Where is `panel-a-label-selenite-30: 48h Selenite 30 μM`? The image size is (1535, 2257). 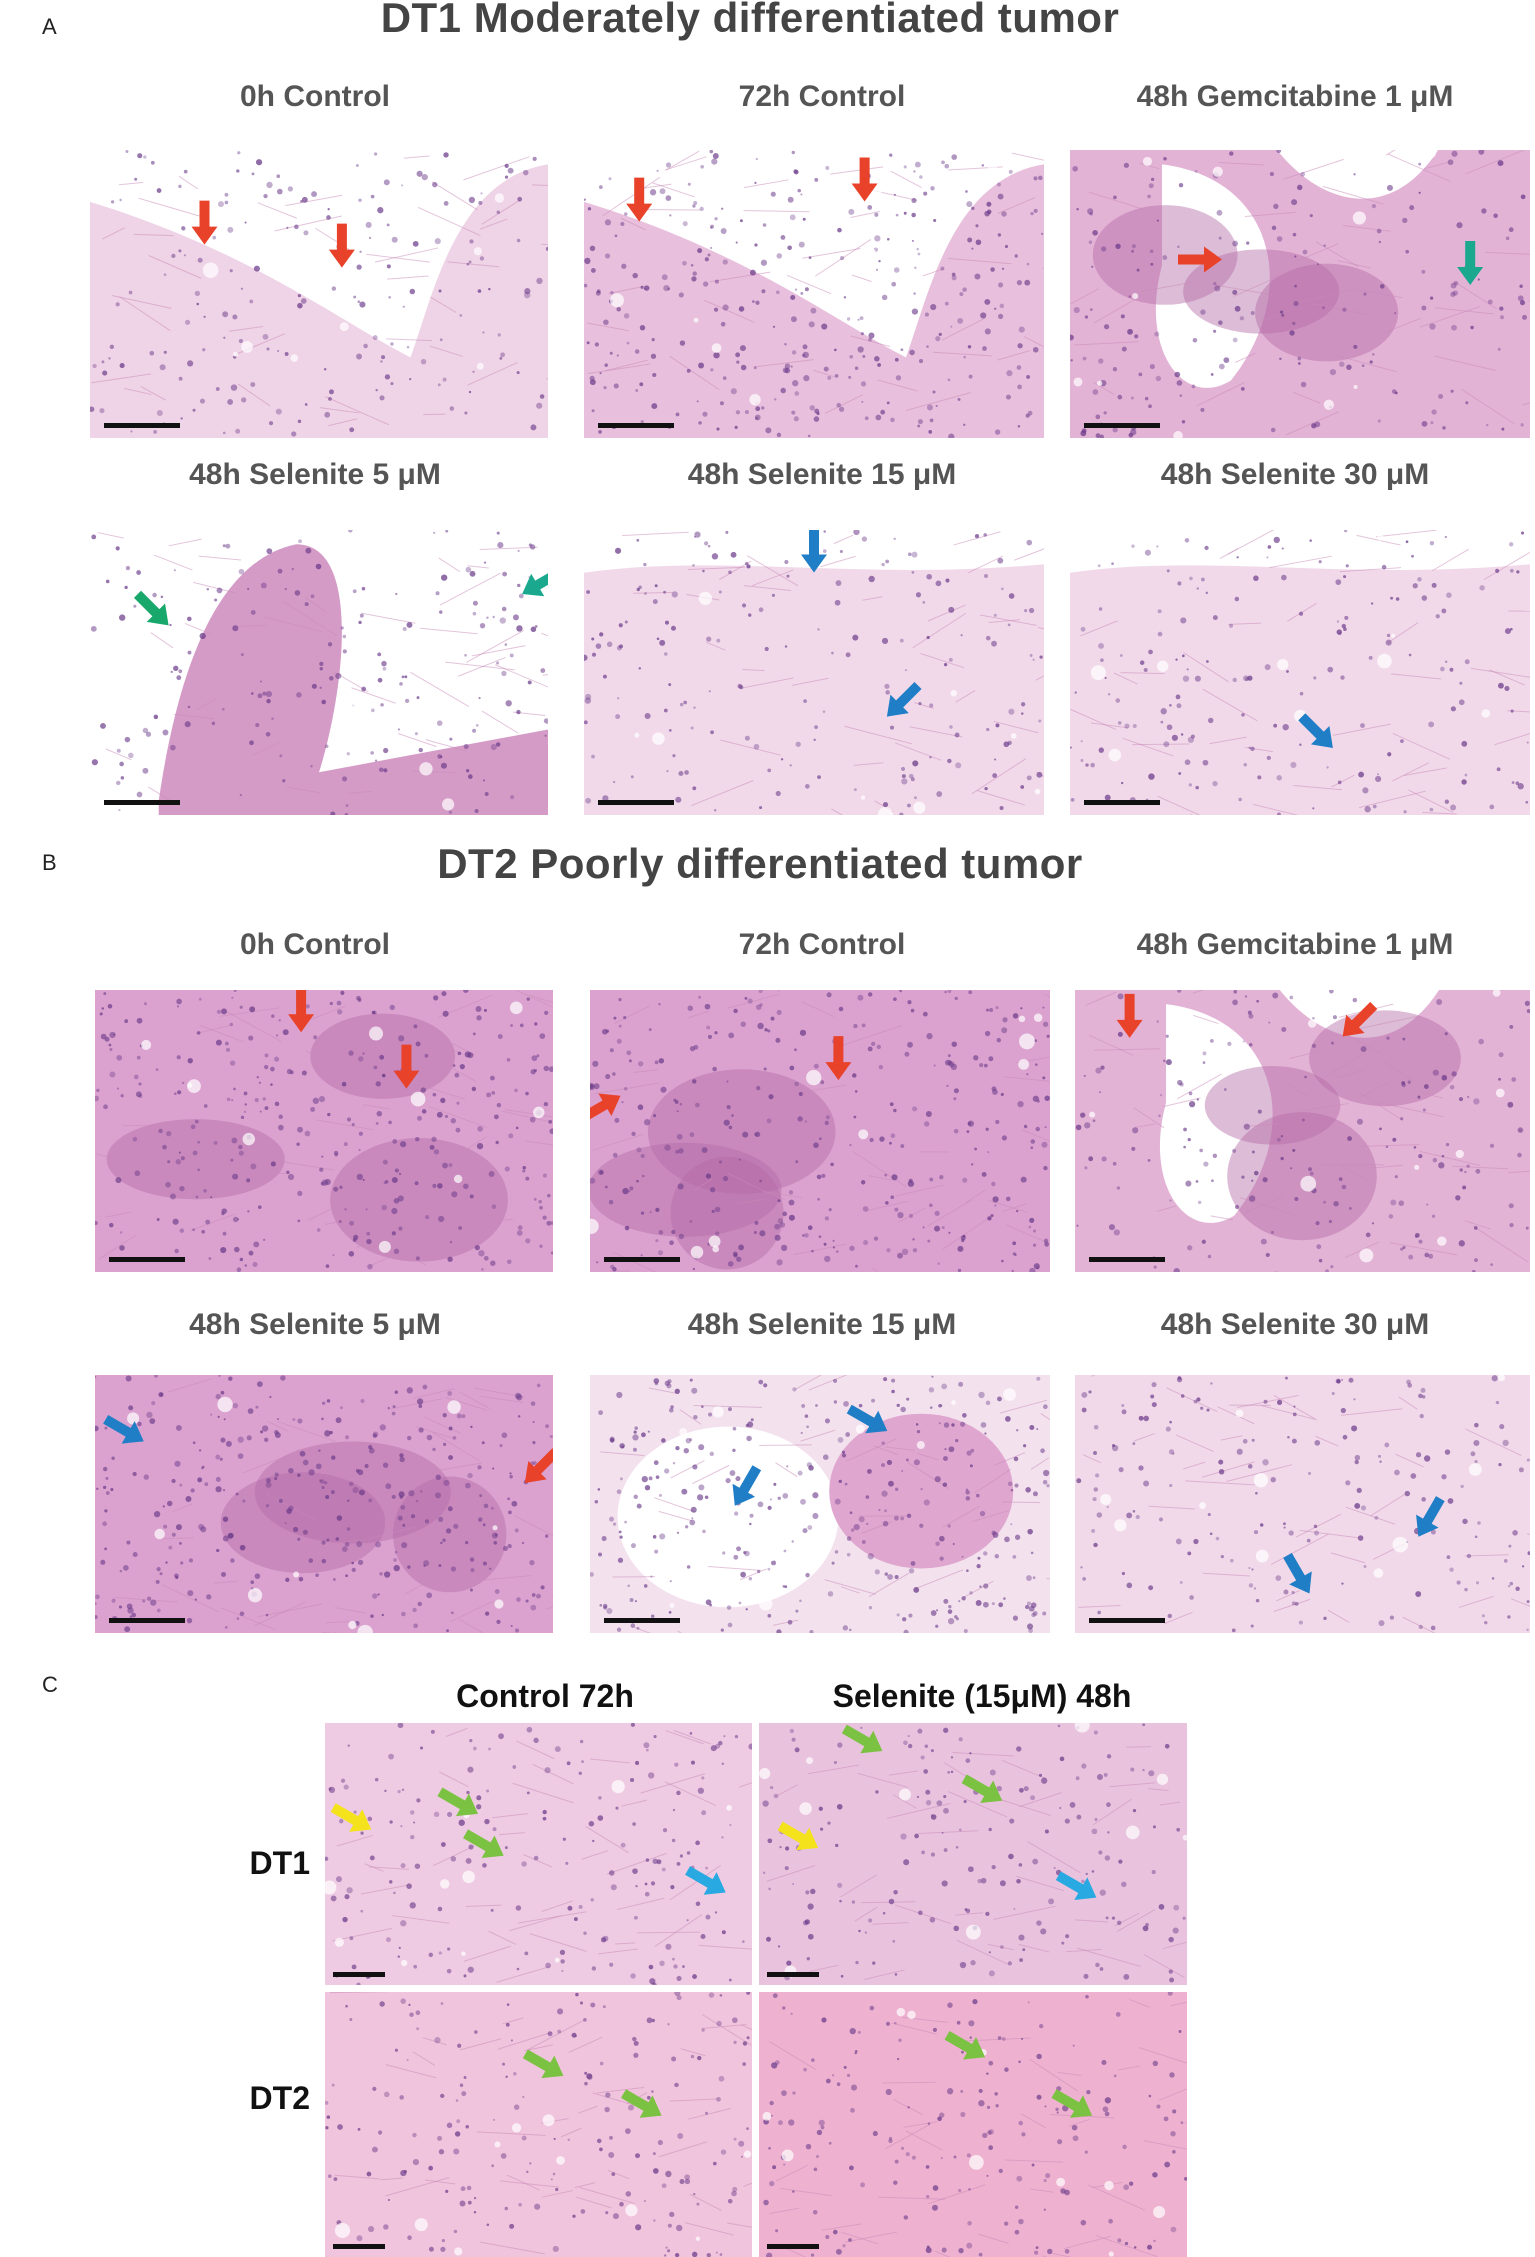 panel-a-label-selenite-30: 48h Selenite 30 μM is located at coordinates (1295, 474).